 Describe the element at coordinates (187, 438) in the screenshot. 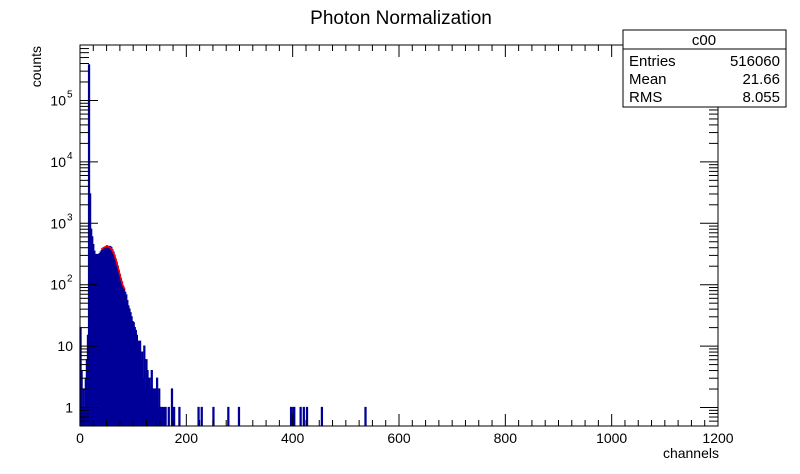

I see `x-tick-label: 200` at that location.